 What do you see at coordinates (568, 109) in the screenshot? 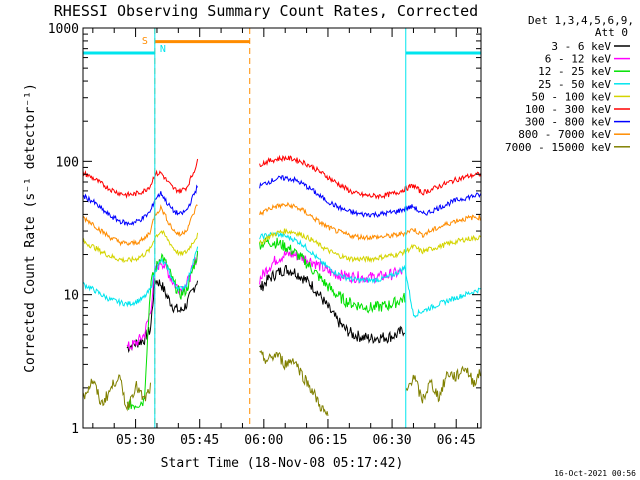
I see `legend-label-6: 100 - 300 keV` at bounding box center [568, 109].